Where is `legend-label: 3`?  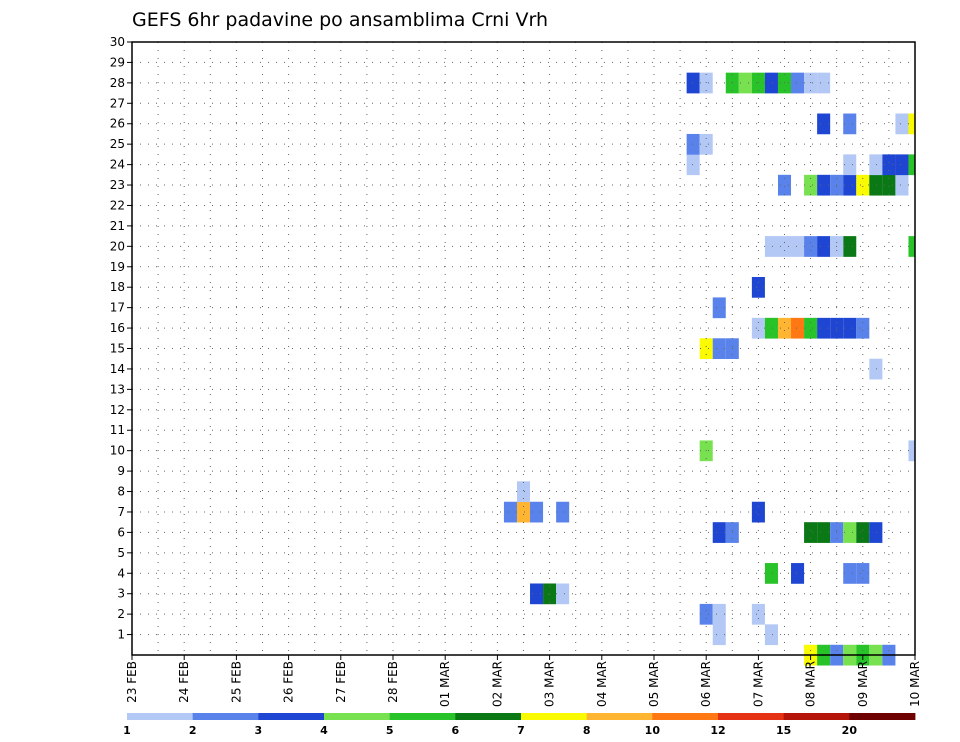
legend-label: 3 is located at coordinates (259, 730).